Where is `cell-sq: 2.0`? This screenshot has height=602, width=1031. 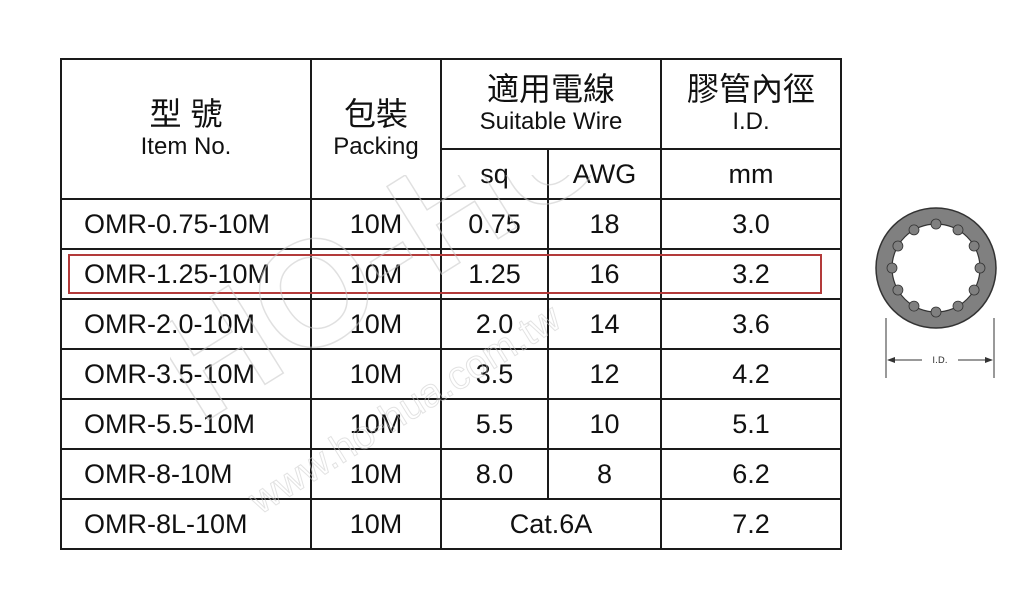 cell-sq: 2.0 is located at coordinates (494, 324).